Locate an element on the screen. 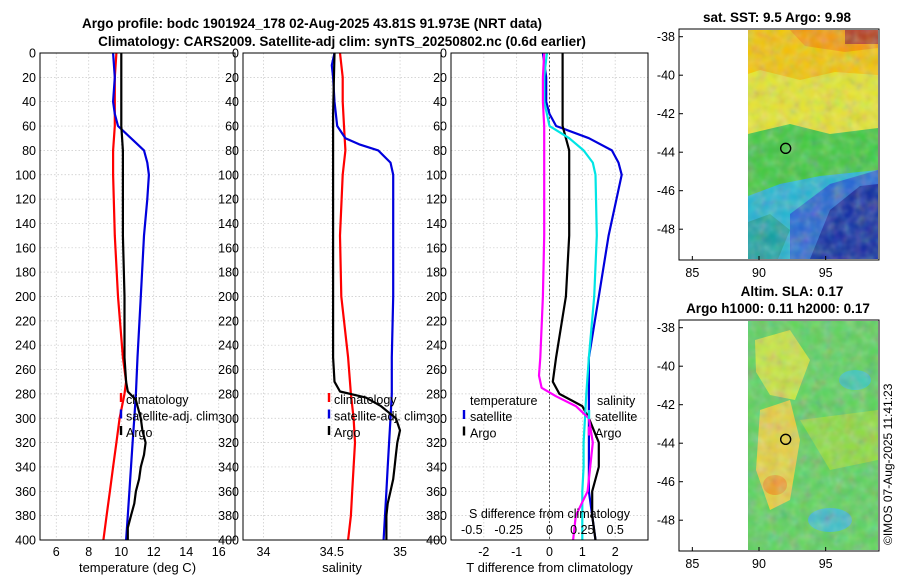 The image size is (900, 580). temperature-ytick-label: 0 is located at coordinates (32, 54).